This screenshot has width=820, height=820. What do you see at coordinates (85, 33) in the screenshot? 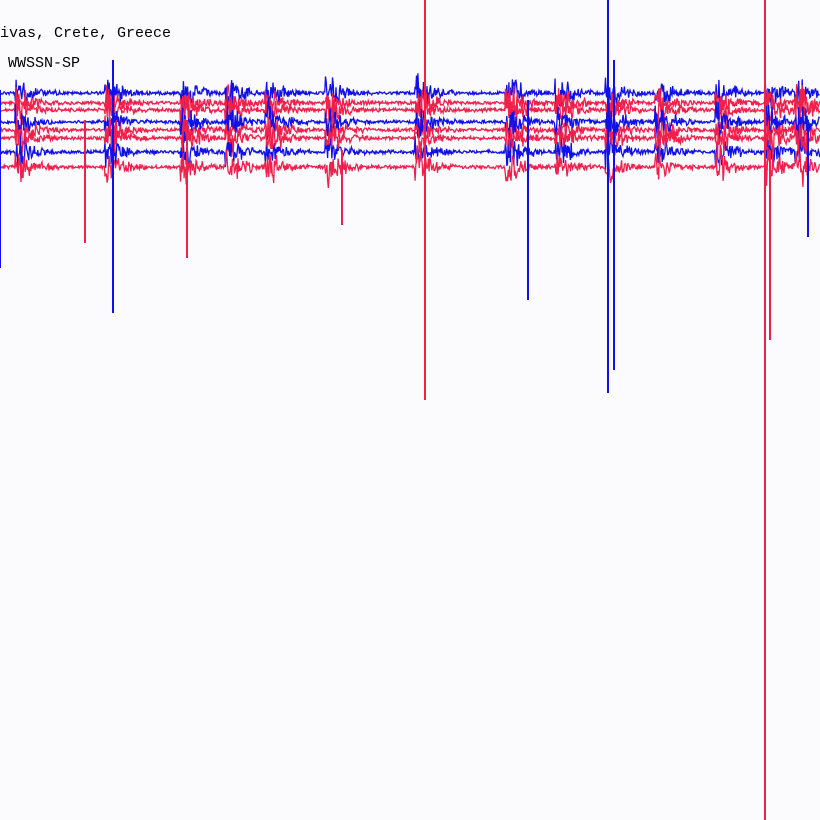
I see `station-label: ivas, Crete, Greece` at bounding box center [85, 33].